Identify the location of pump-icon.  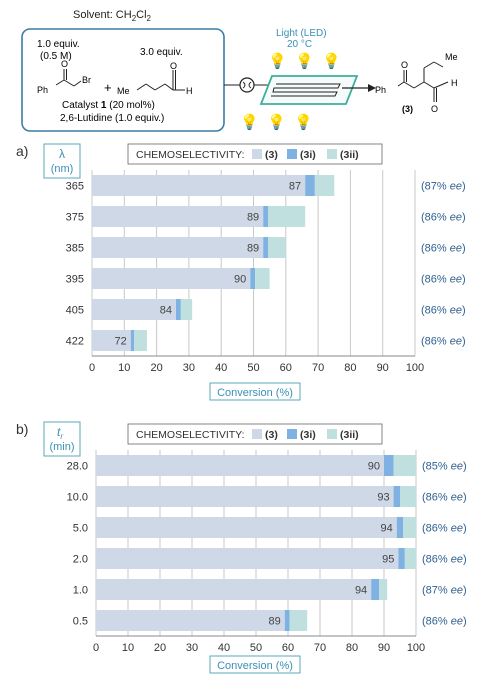
(247, 85).